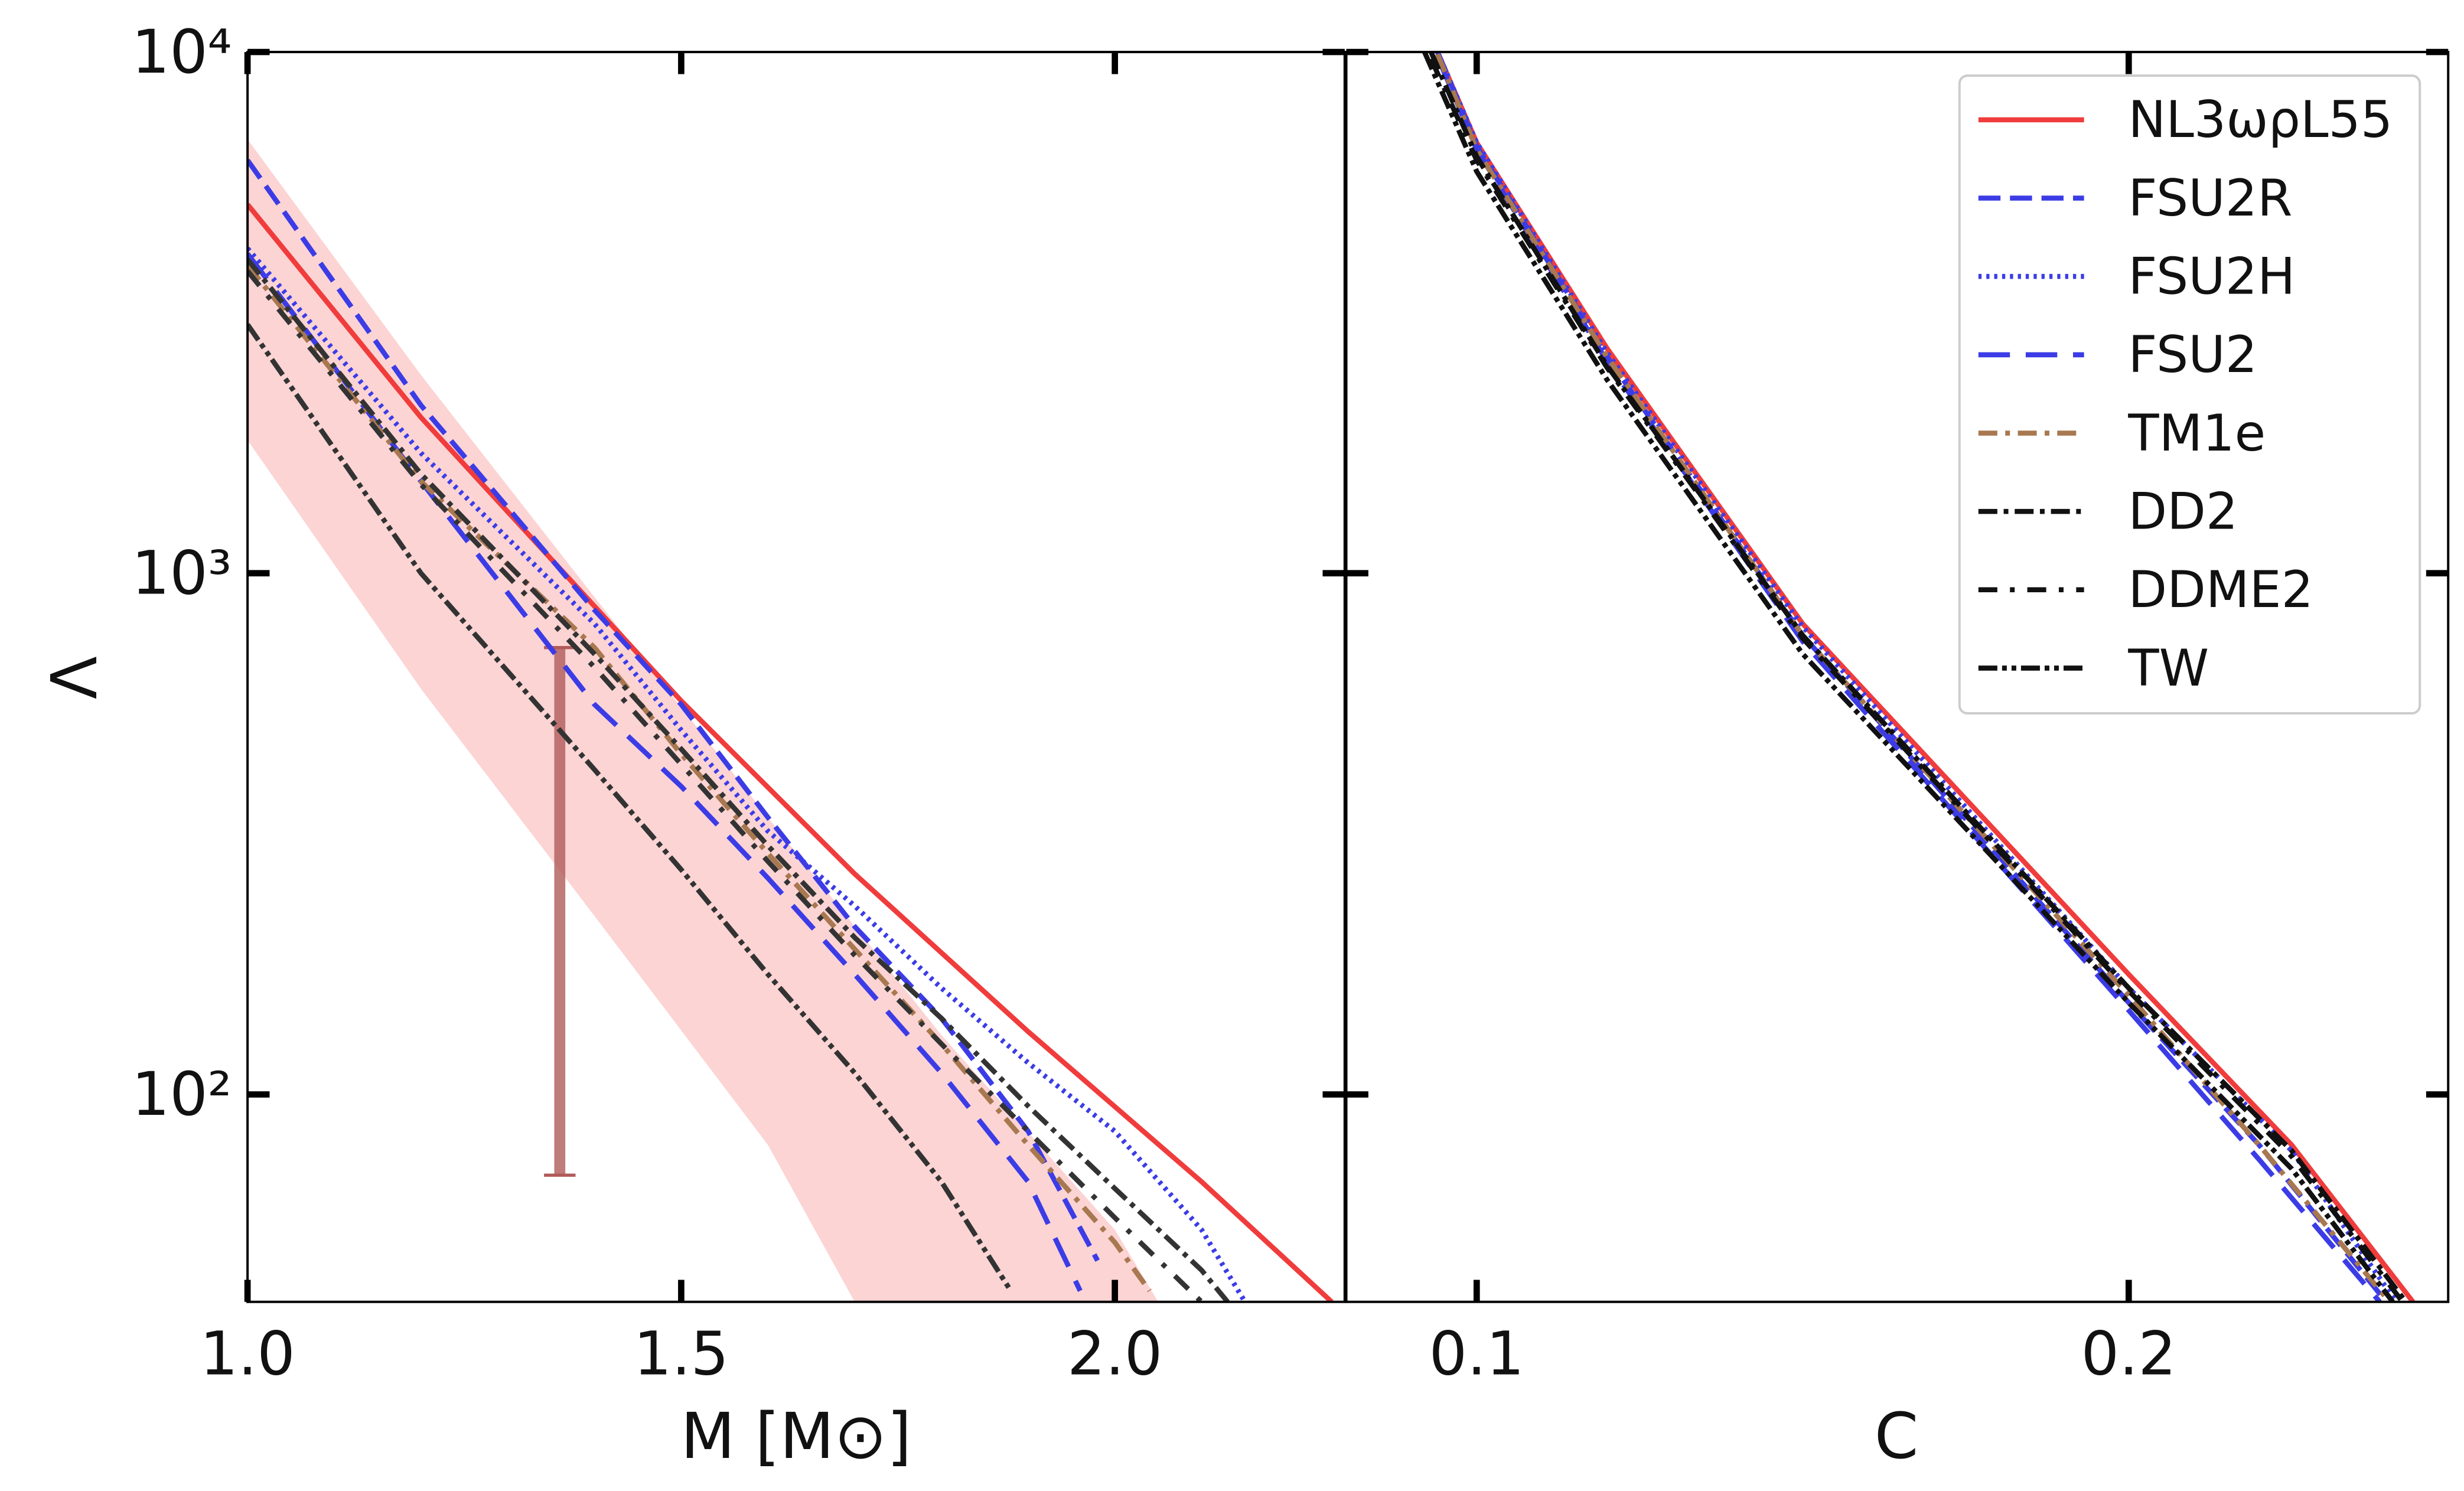 This screenshot has width=2464, height=1491. What do you see at coordinates (182, 52) in the screenshot?
I see `y-tick-label: 10⁴` at bounding box center [182, 52].